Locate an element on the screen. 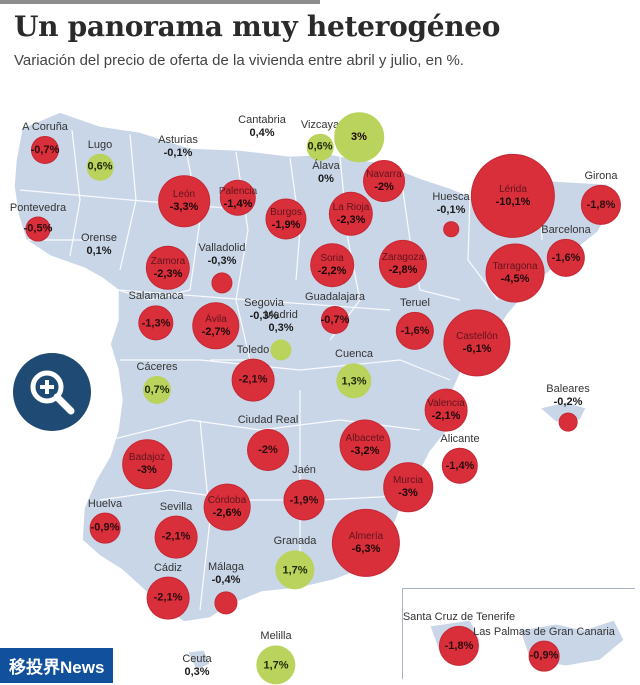 The height and width of the screenshot is (685, 640). marker-malaga is located at coordinates (226, 603).